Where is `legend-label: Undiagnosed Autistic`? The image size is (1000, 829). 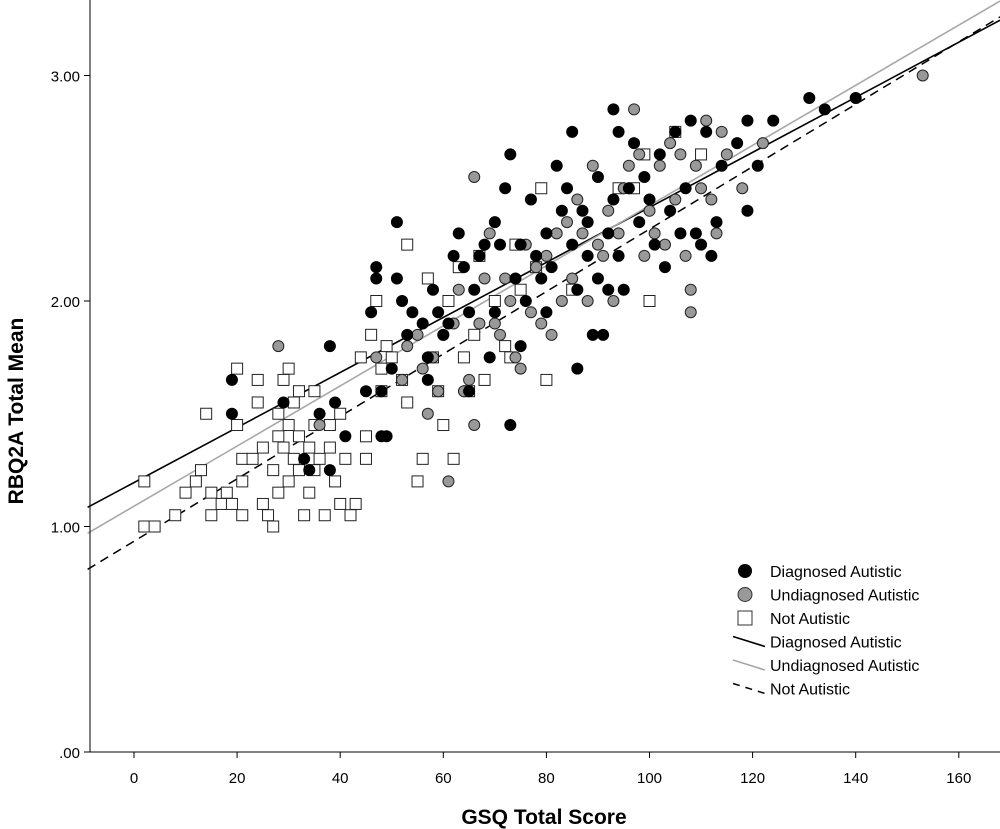
legend-label: Undiagnosed Autistic is located at coordinates (844, 666).